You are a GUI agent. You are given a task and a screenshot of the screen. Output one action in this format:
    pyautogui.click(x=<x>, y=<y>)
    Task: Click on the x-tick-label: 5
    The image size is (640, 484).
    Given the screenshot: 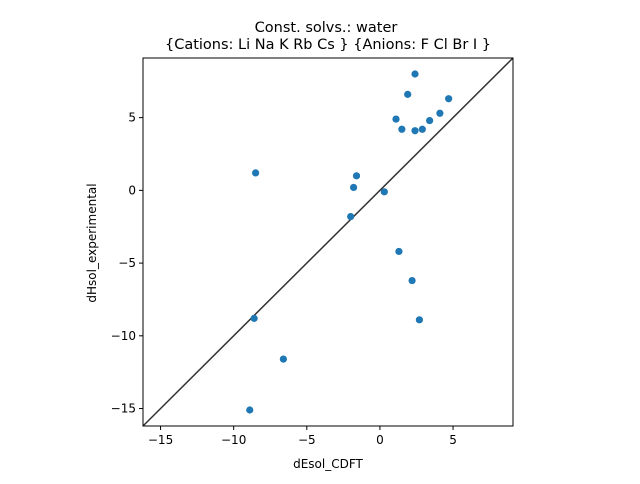 What is the action you would take?
    pyautogui.click(x=453, y=440)
    